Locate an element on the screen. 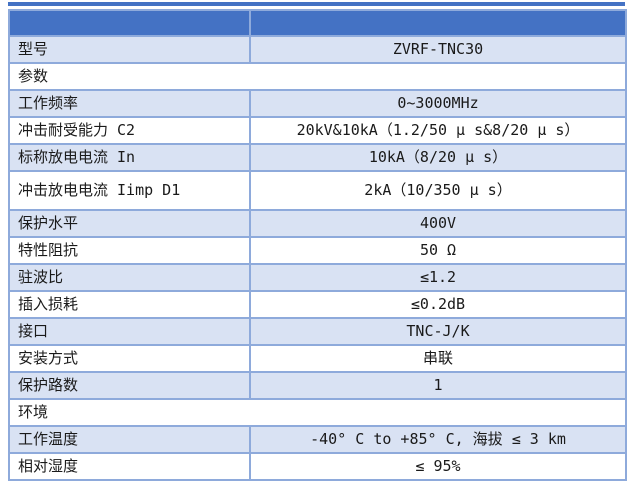 The width and height of the screenshot is (633, 491). spec-label: 驻波比 is located at coordinates (129, 277).